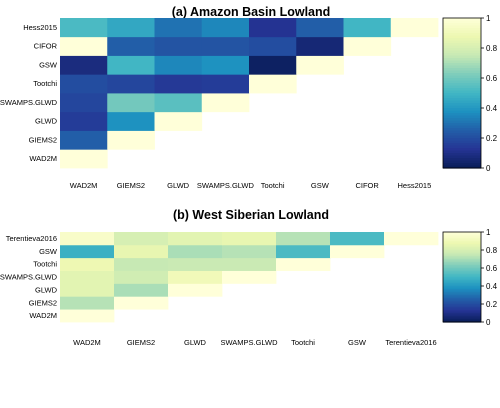 Image resolution: width=500 pixels, height=408 pixels. I want to click on colorbar-tick-label: 0.4, so click(492, 286).